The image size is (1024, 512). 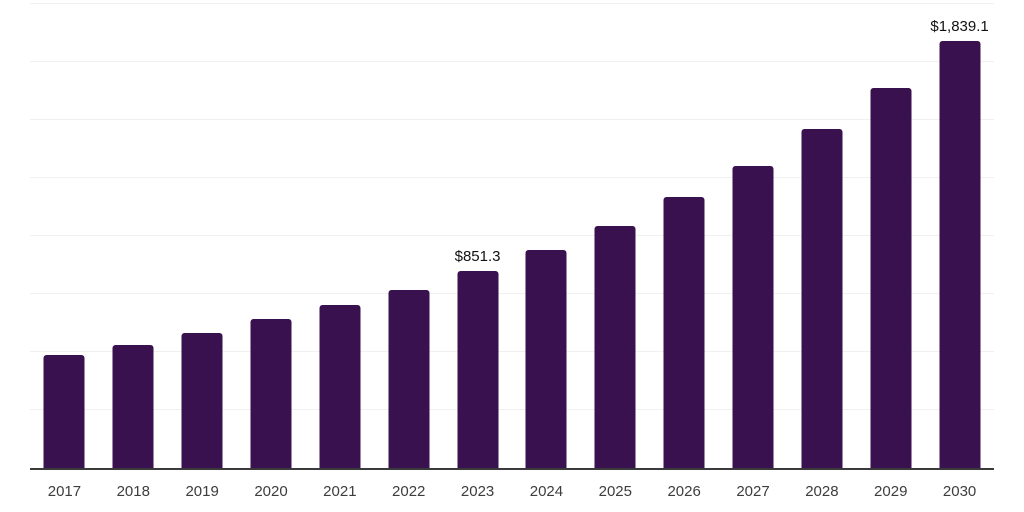 I want to click on x-tick-2018: 2018, so click(x=133, y=491).